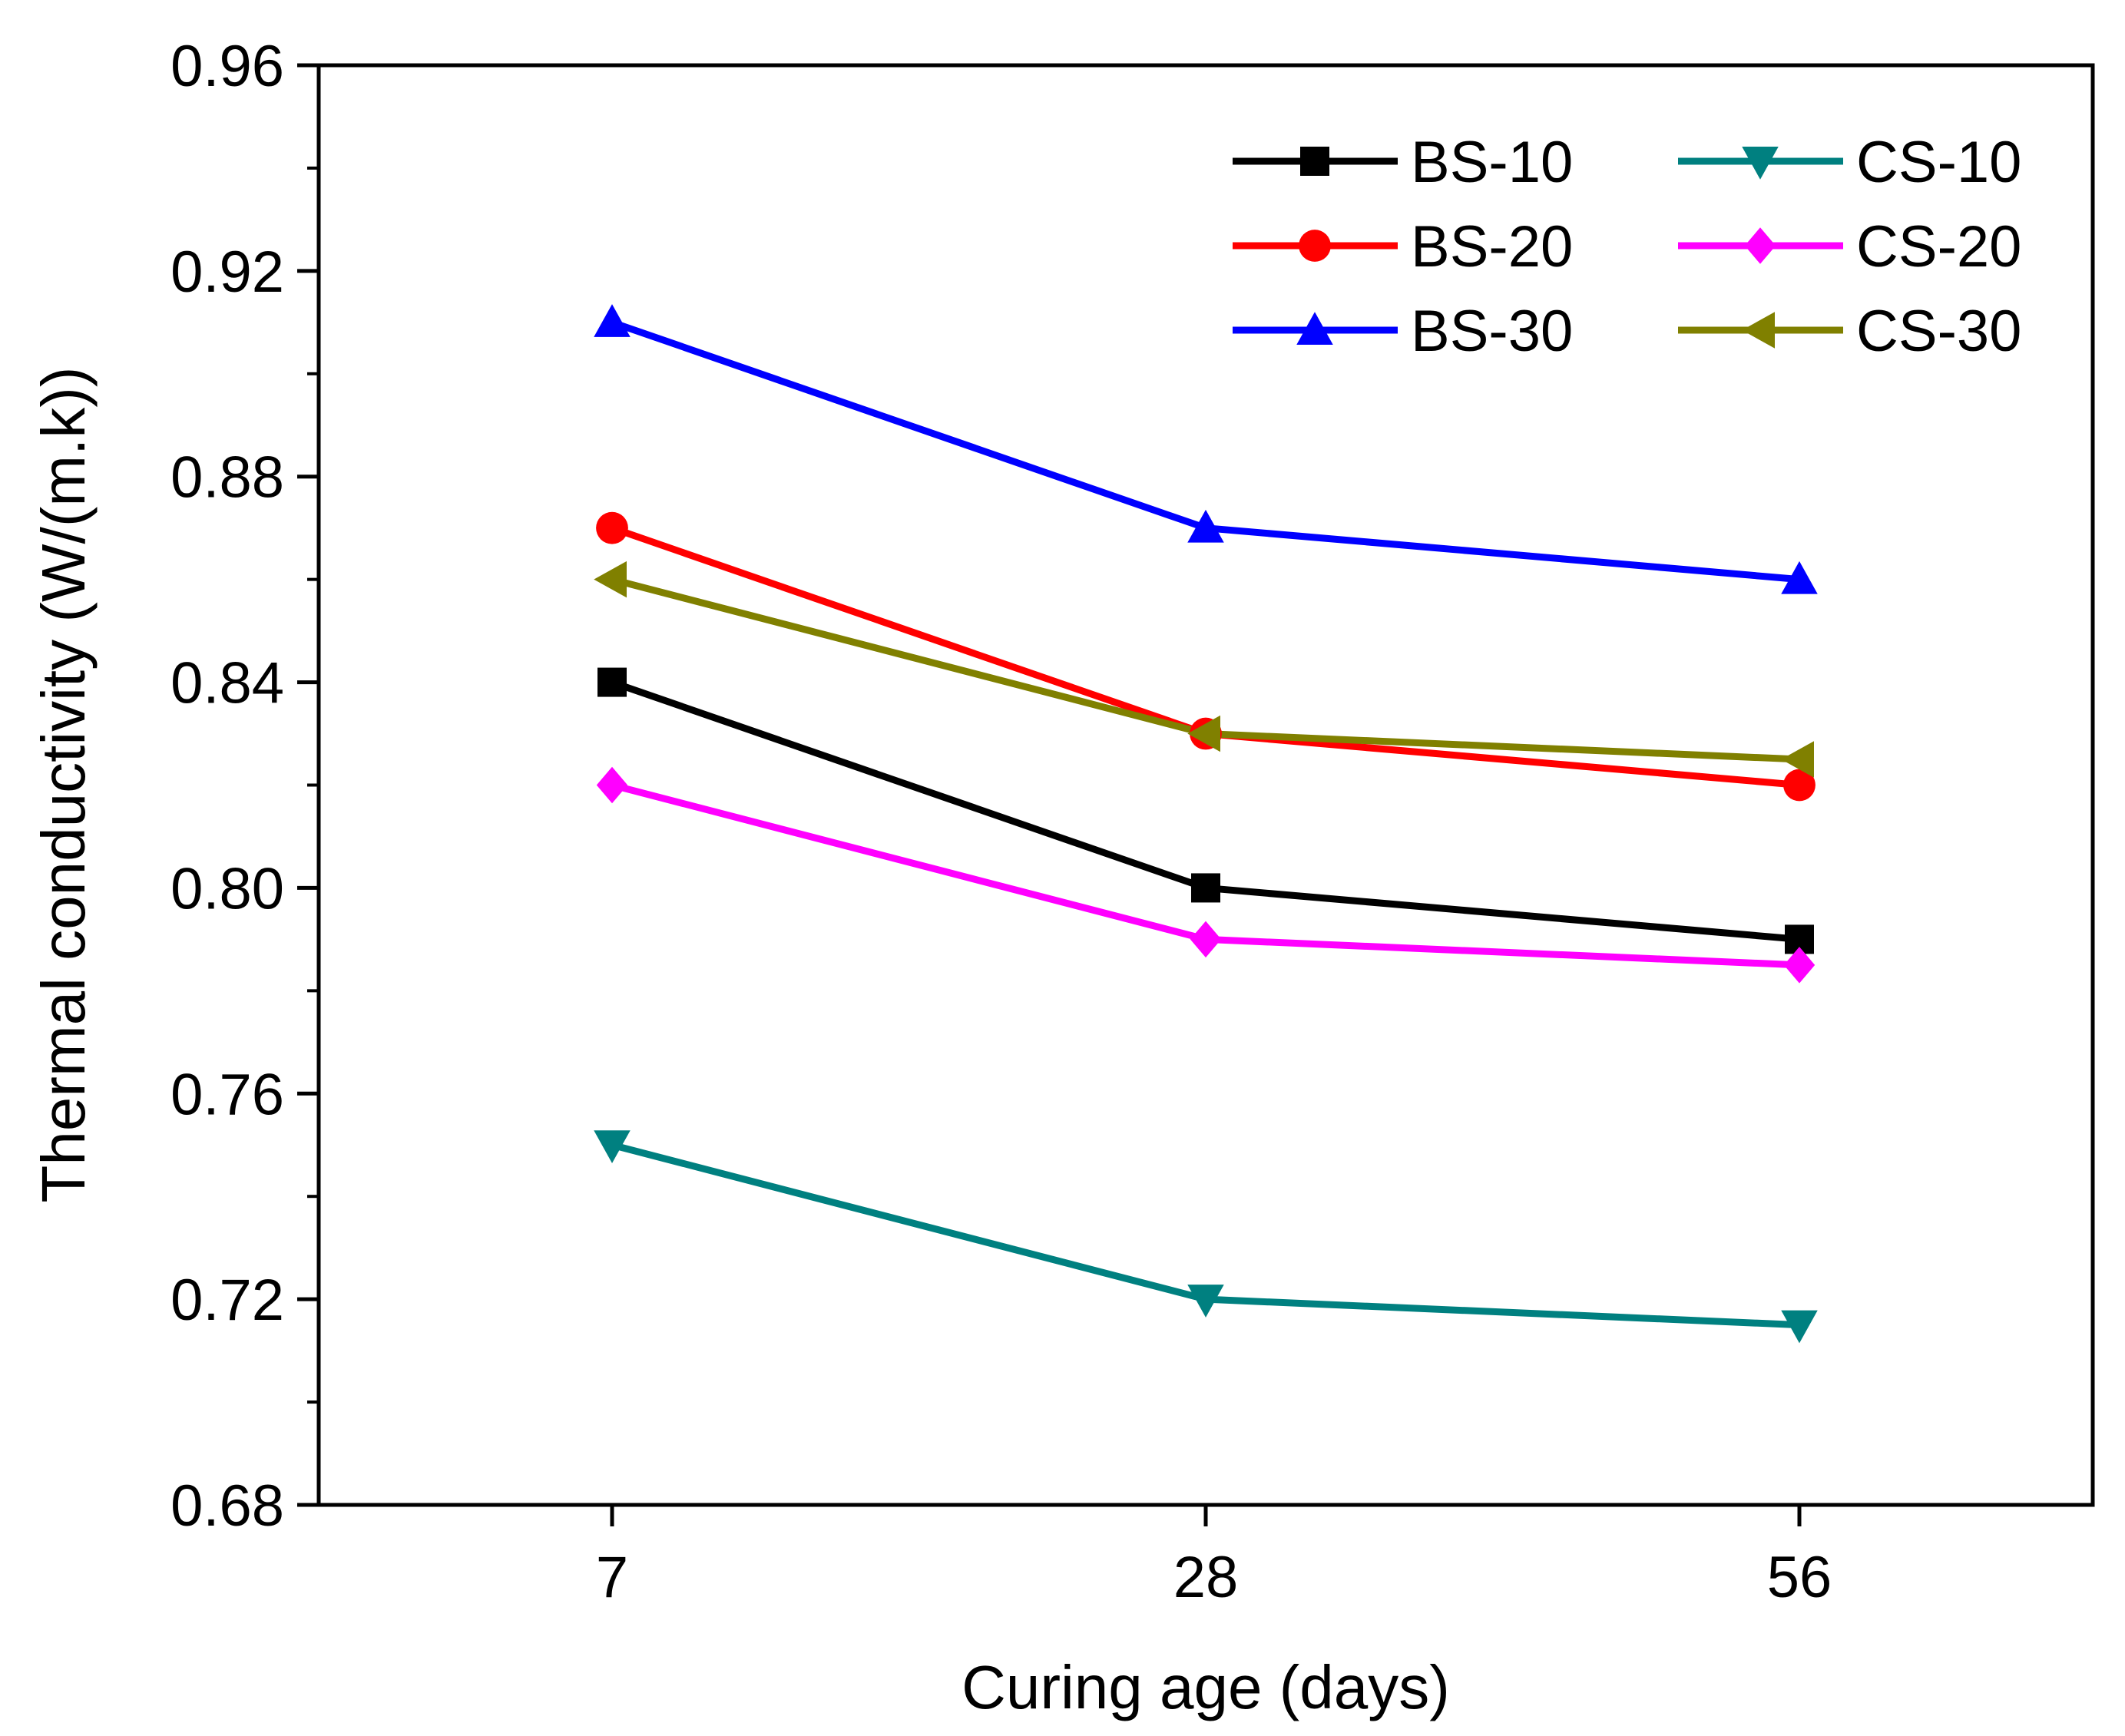  I want to click on y-tick-label: 0.84, so click(227, 684).